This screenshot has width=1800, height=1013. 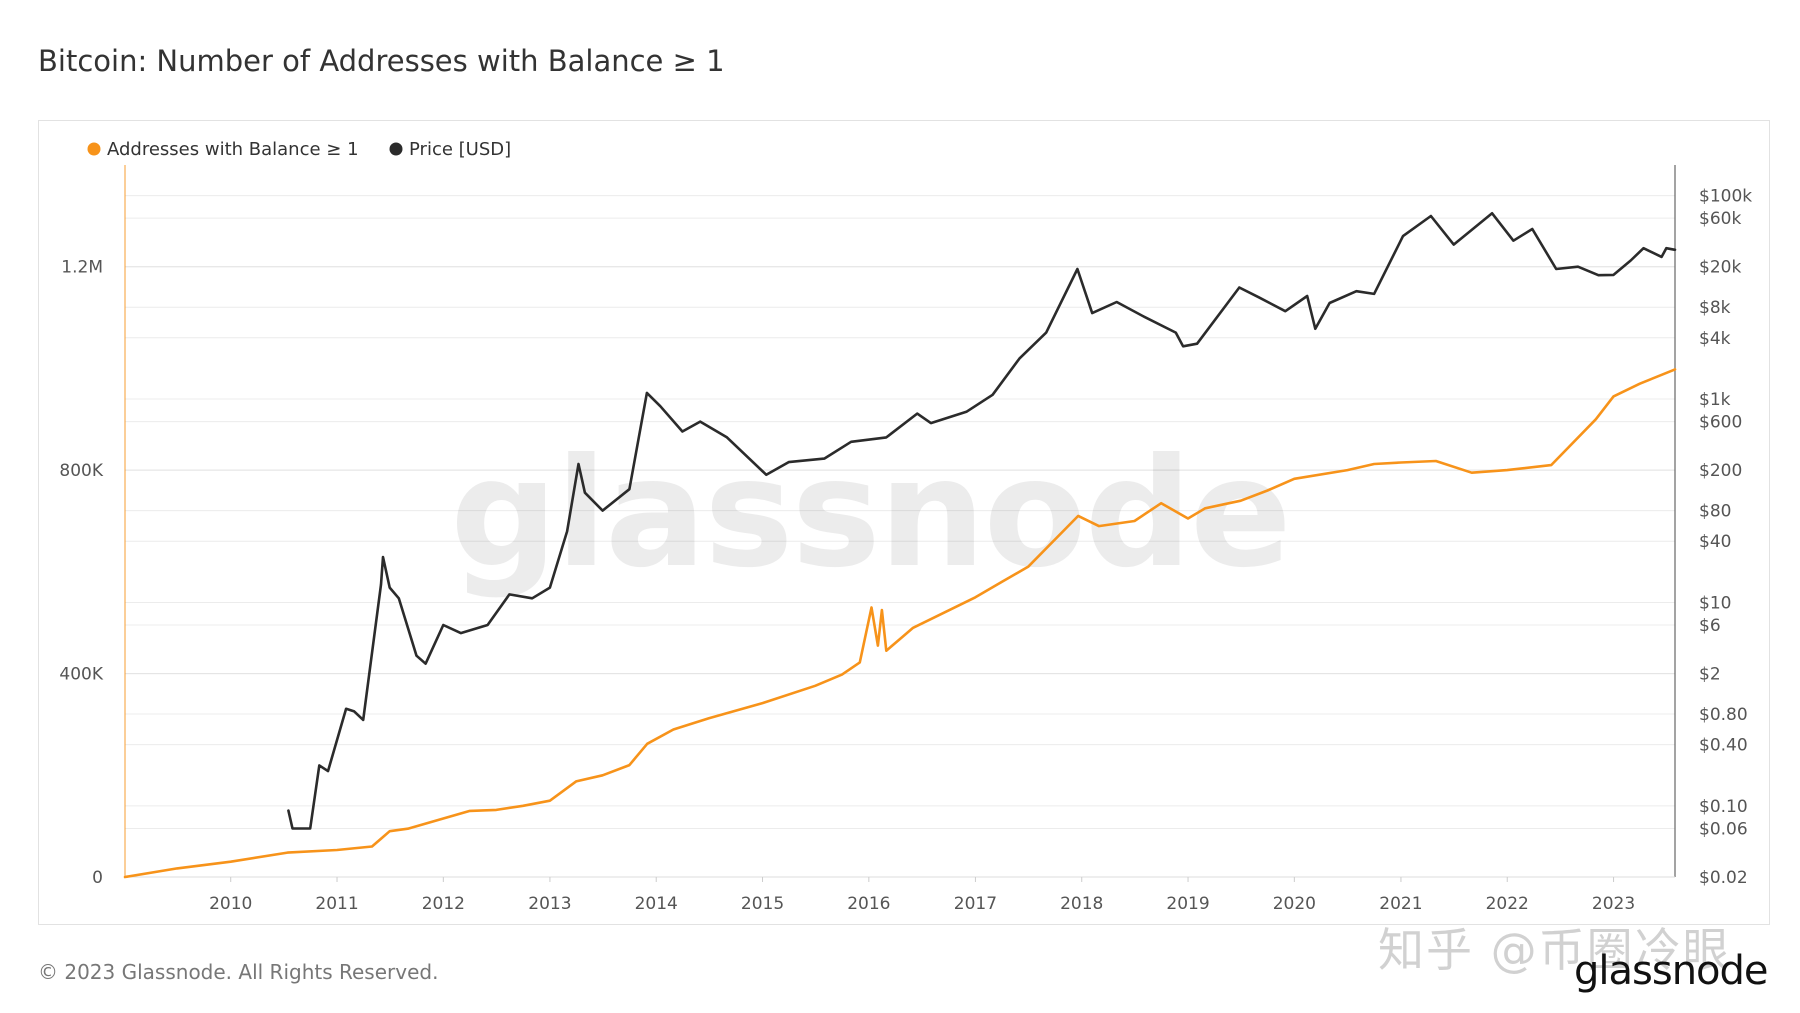 I want to click on legend-marker-price, so click(x=396, y=149).